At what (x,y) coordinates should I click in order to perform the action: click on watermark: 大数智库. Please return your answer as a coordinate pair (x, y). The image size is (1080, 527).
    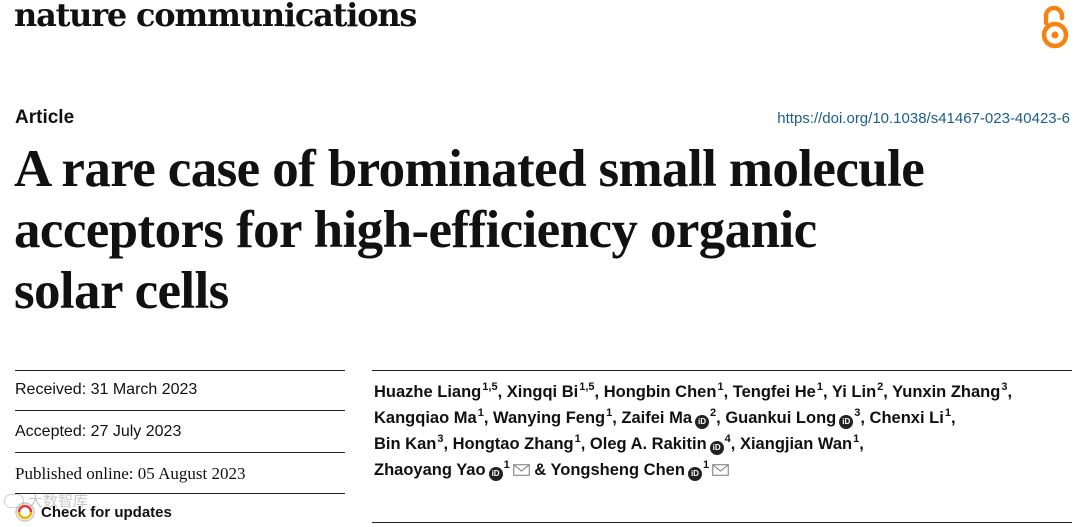
    Looking at the image, I should click on (46, 500).